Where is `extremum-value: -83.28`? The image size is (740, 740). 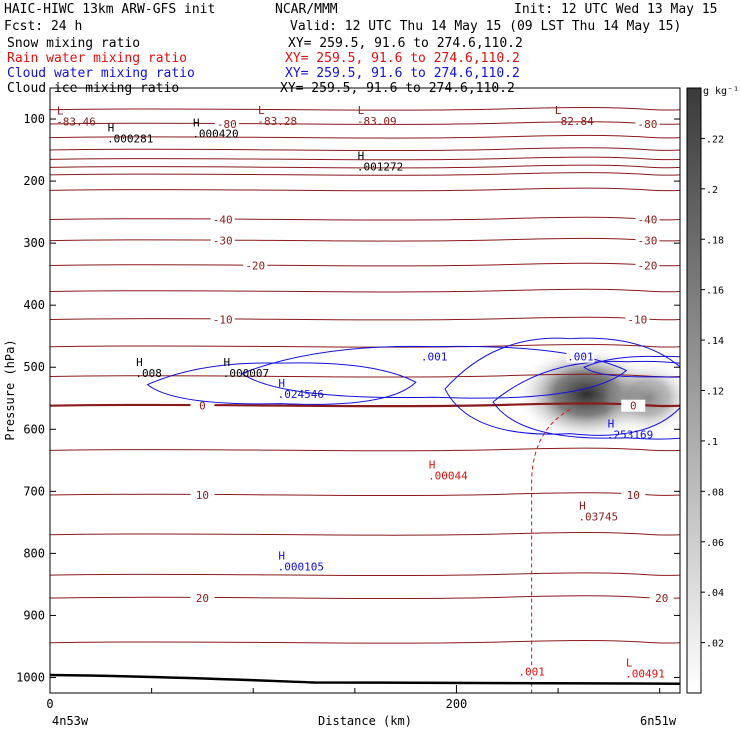
extremum-value: -83.28 is located at coordinates (277, 121).